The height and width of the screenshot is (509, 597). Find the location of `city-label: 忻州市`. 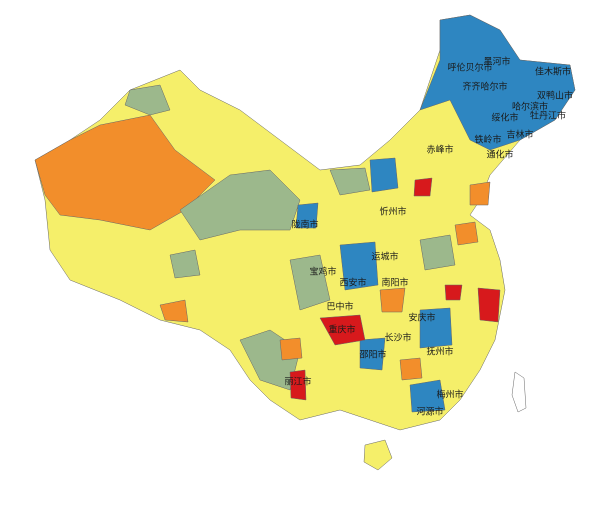

city-label: 忻州市 is located at coordinates (392, 212).